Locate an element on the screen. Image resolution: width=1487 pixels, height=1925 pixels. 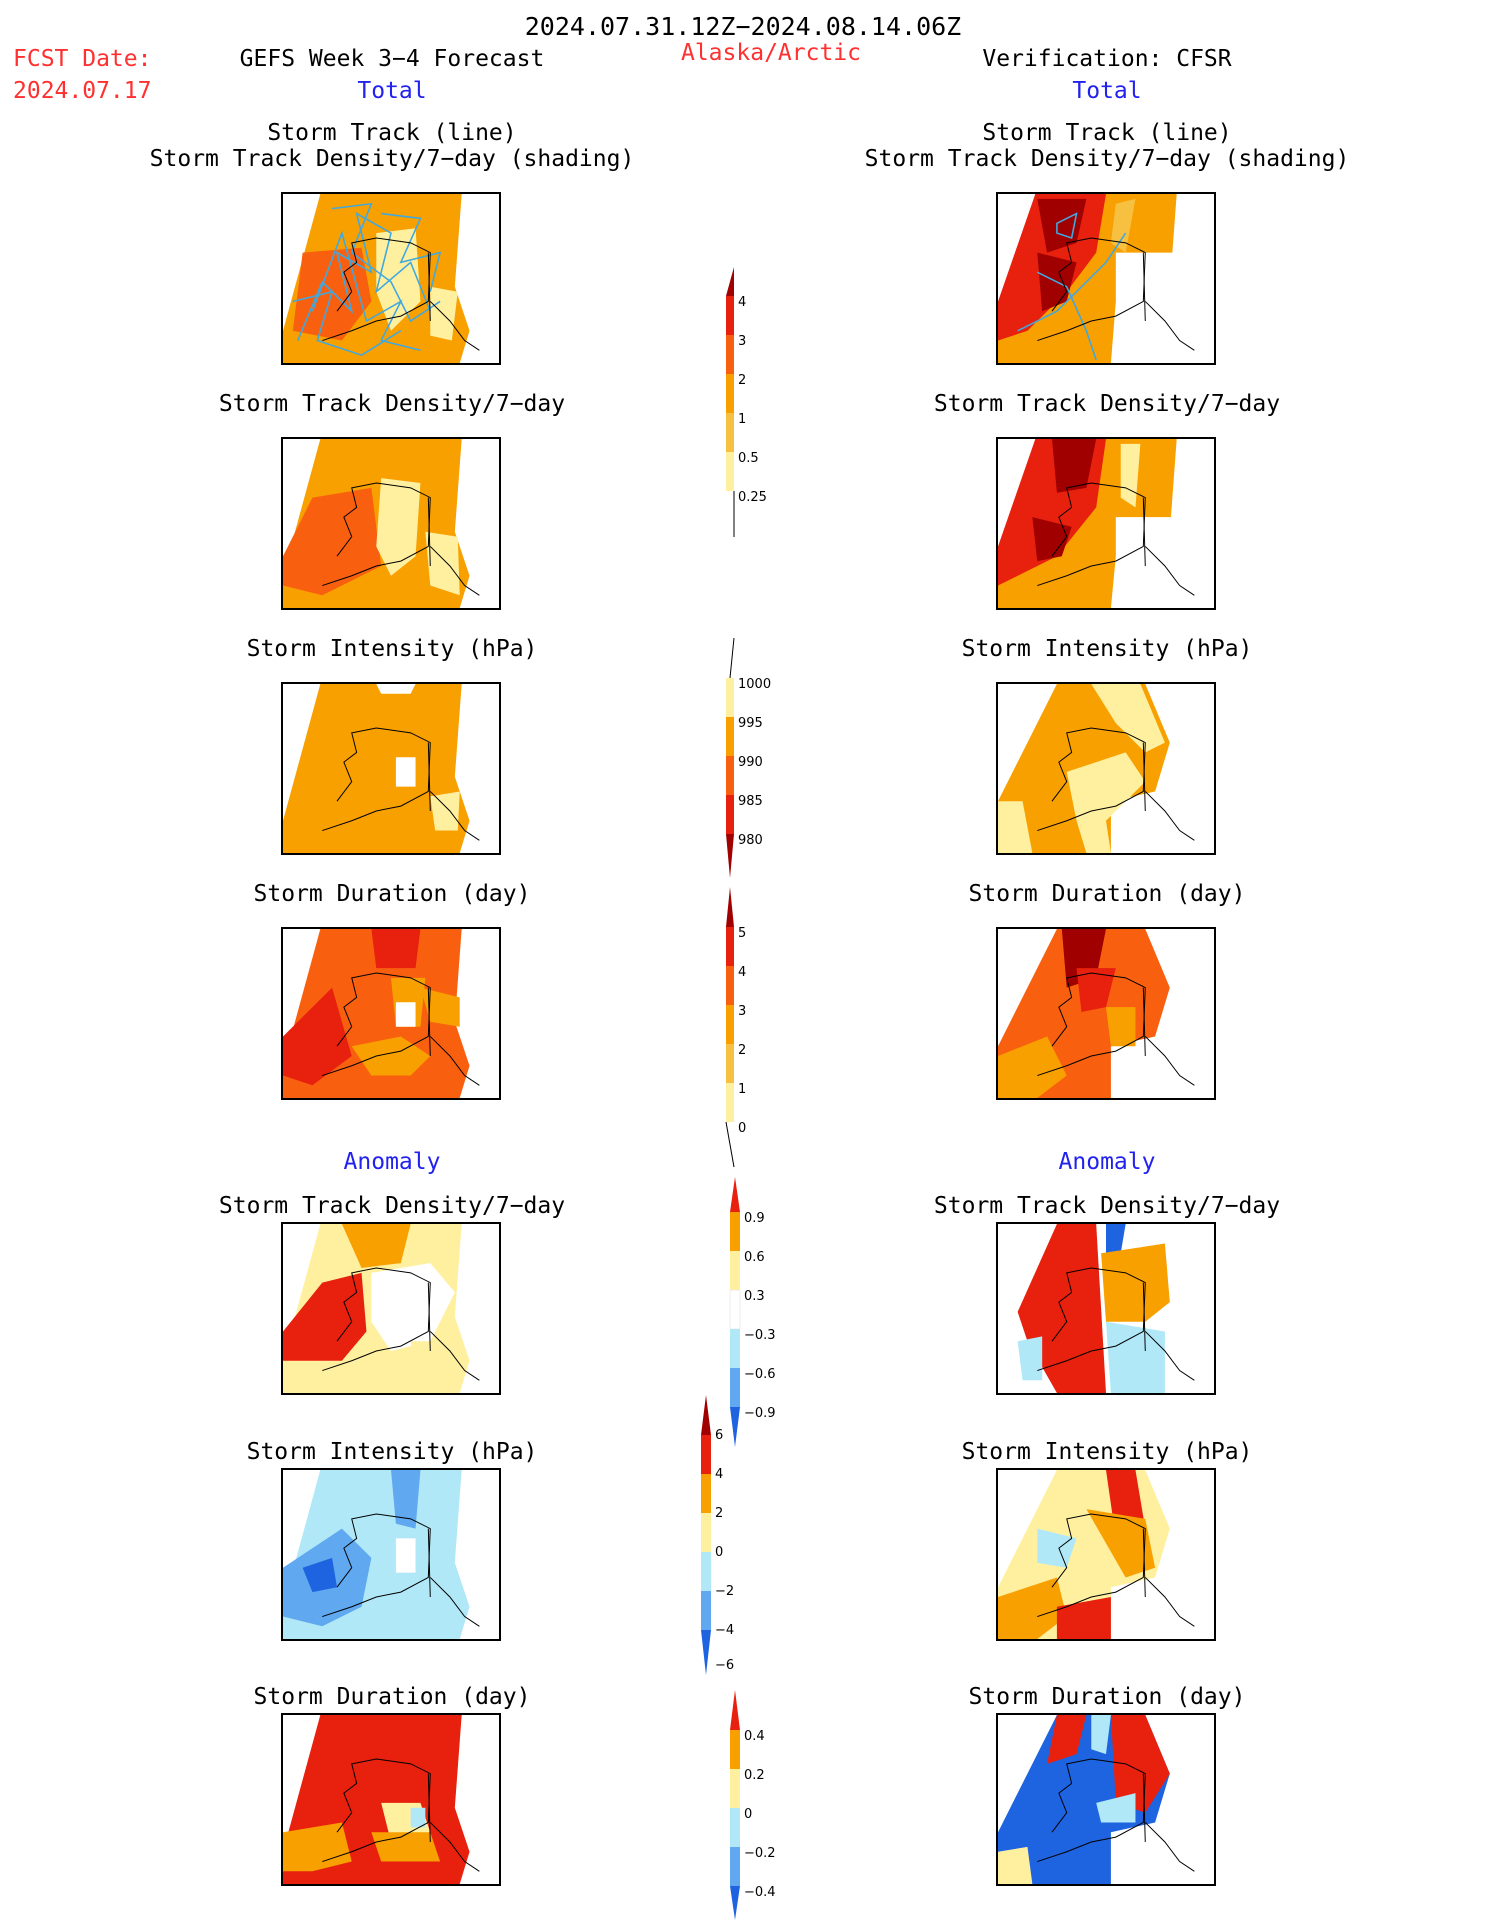
cbar-label: −4 is located at coordinates (724, 1630).